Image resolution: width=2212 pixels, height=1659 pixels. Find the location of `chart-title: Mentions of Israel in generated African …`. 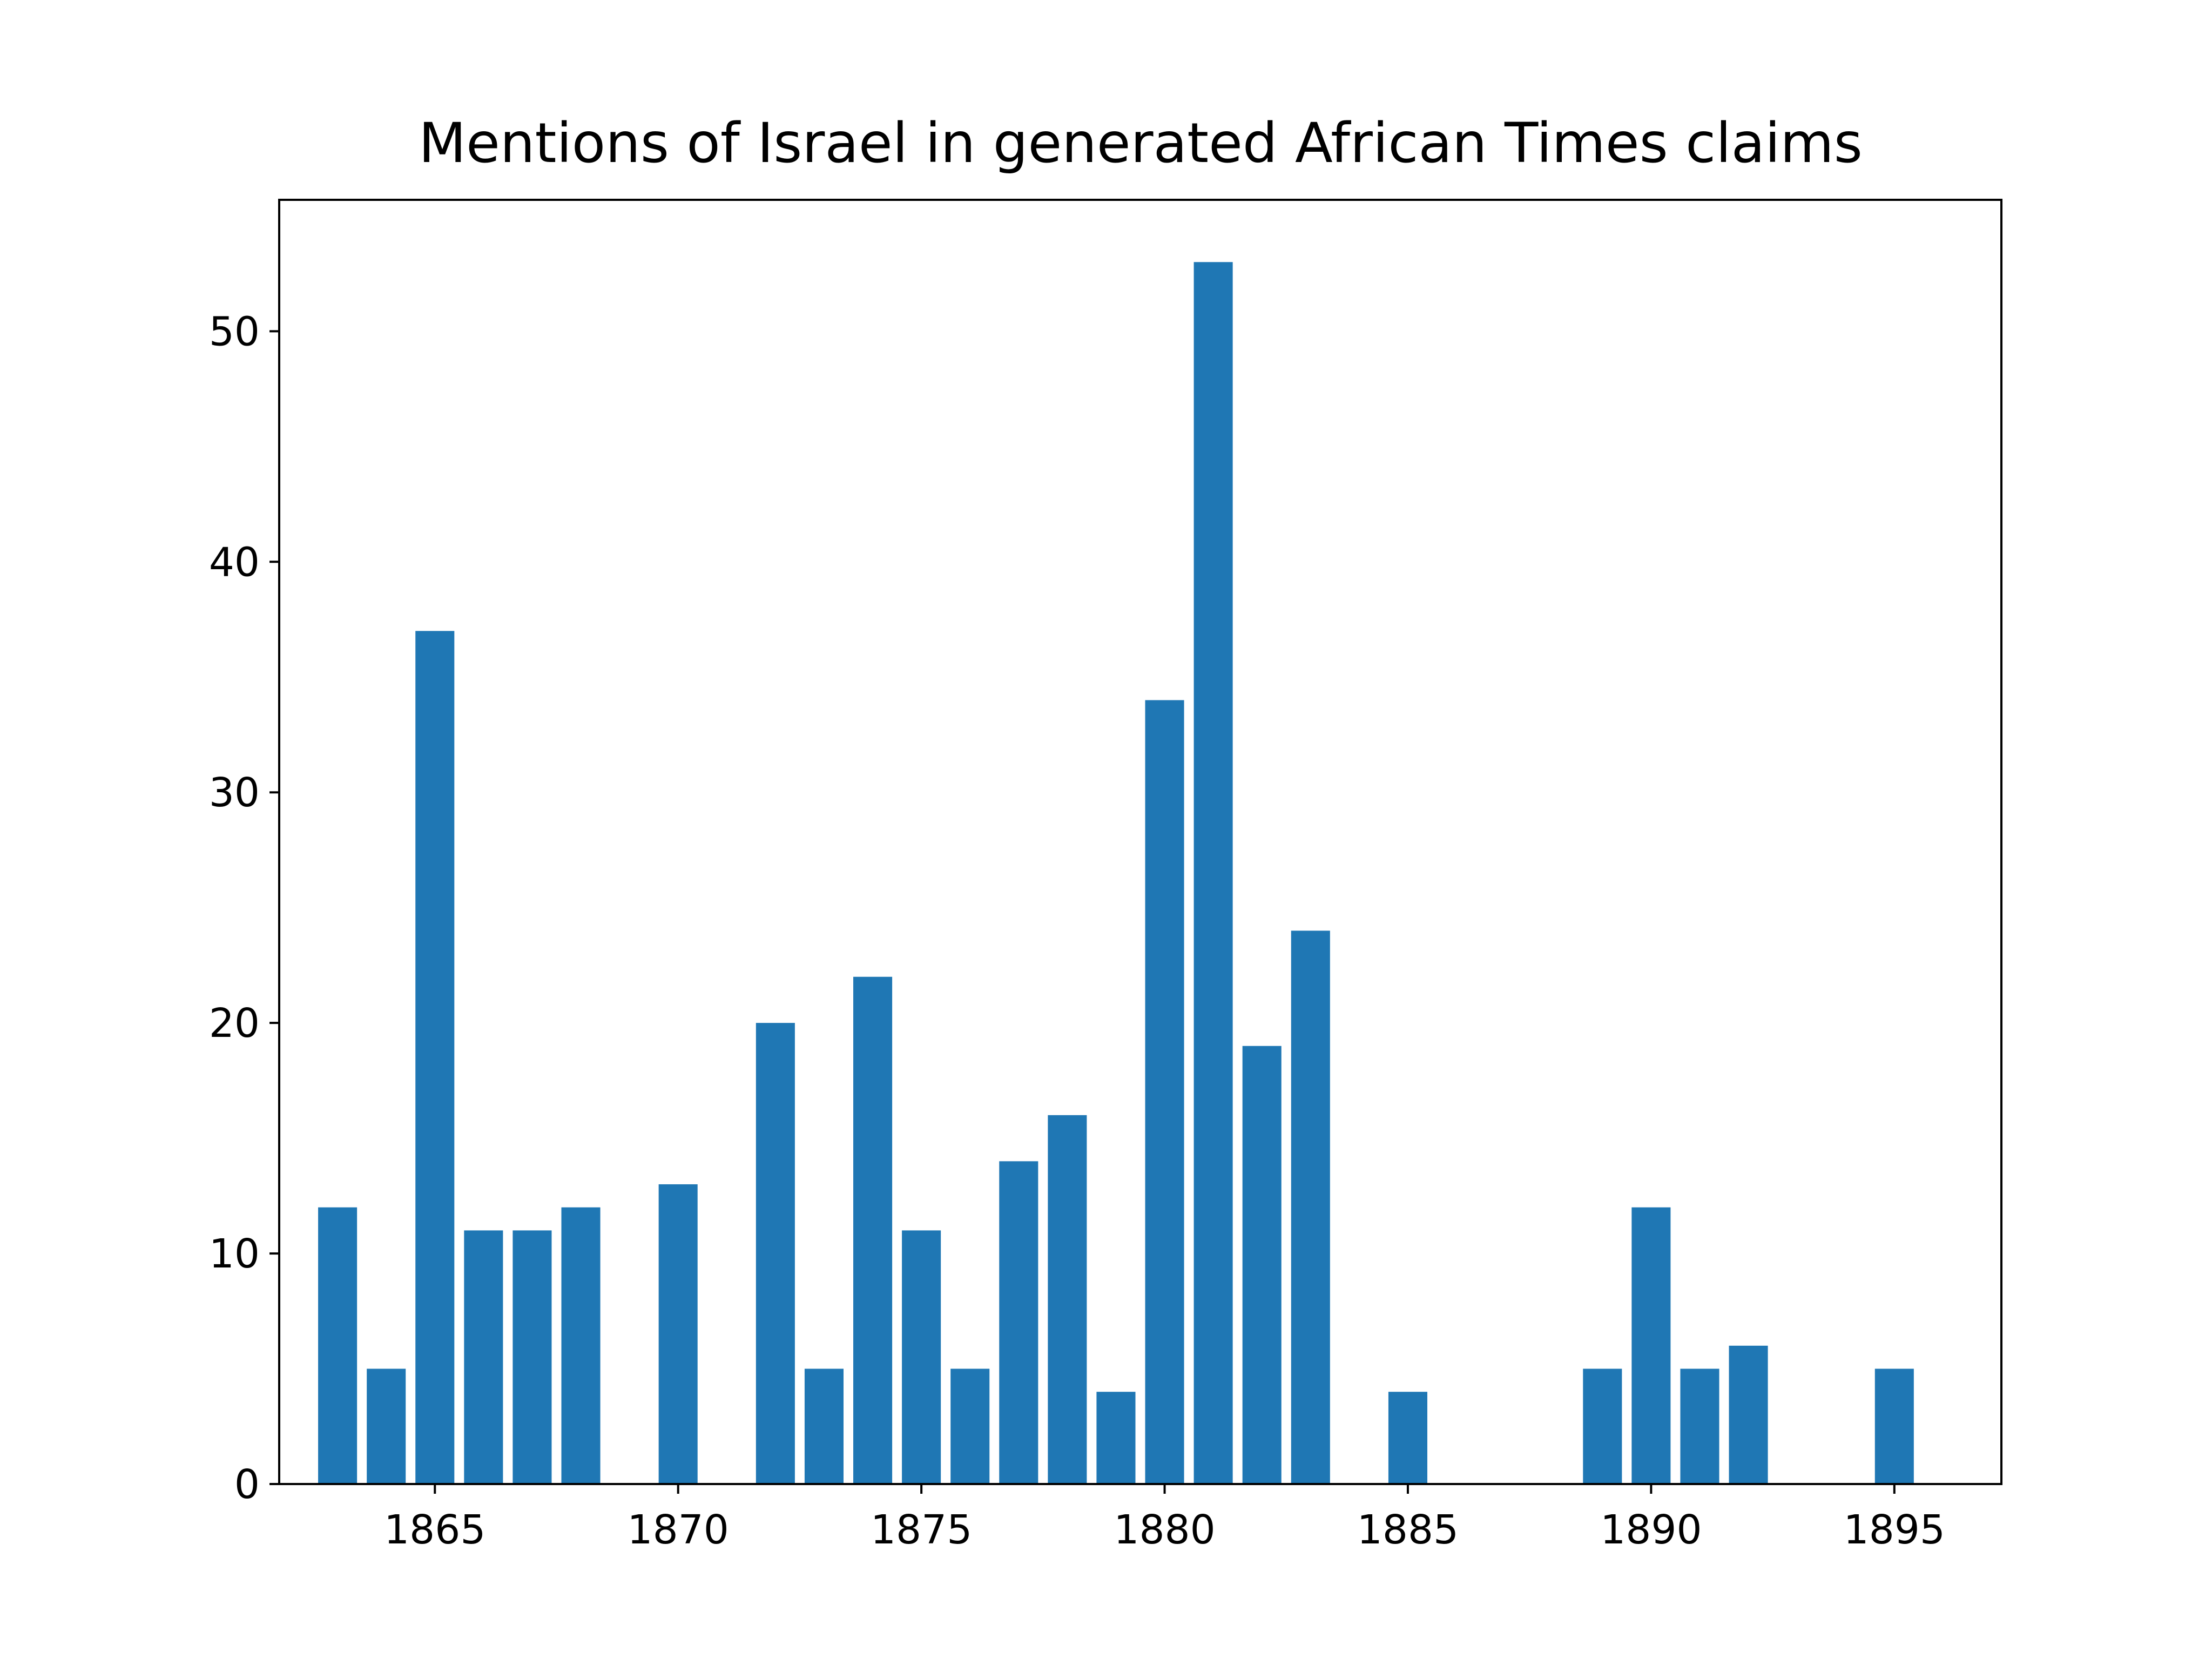

chart-title: Mentions of Israel in generated African … is located at coordinates (1141, 143).